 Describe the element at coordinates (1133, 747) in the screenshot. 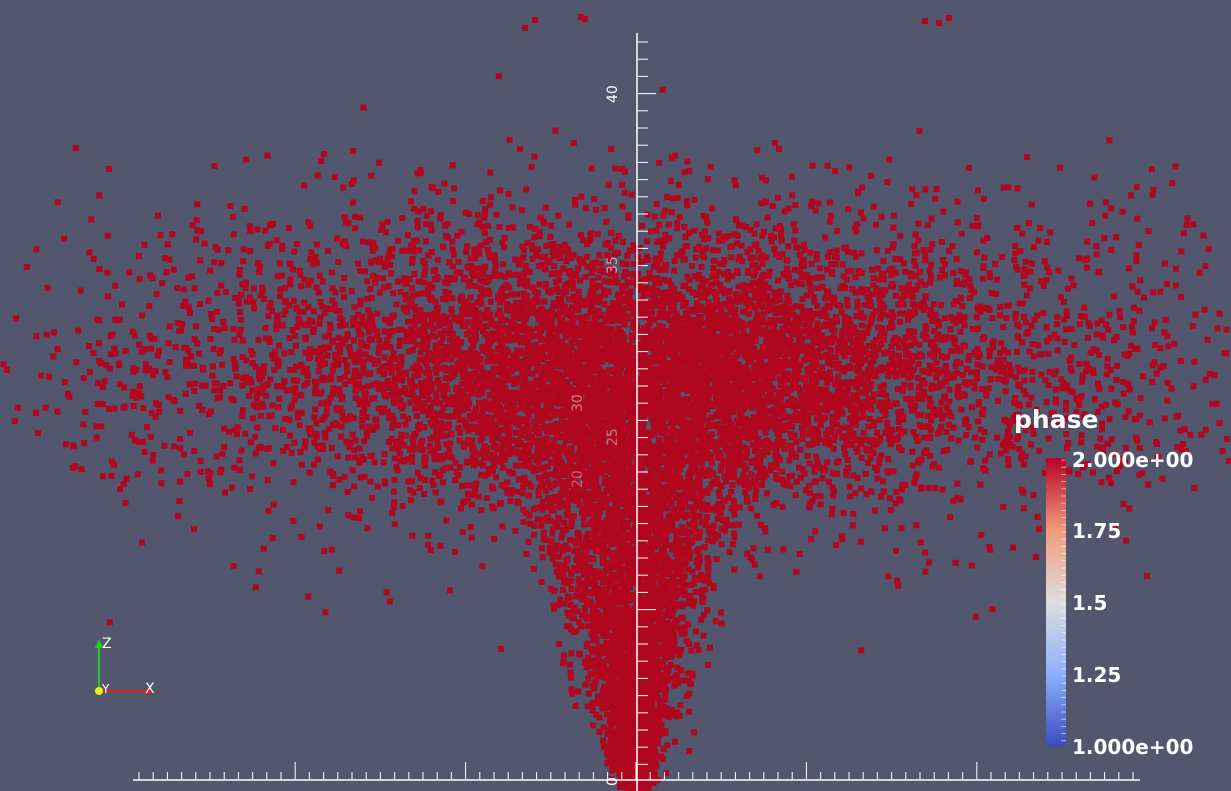

I see `legend-label-min: 1.000e+00` at that location.